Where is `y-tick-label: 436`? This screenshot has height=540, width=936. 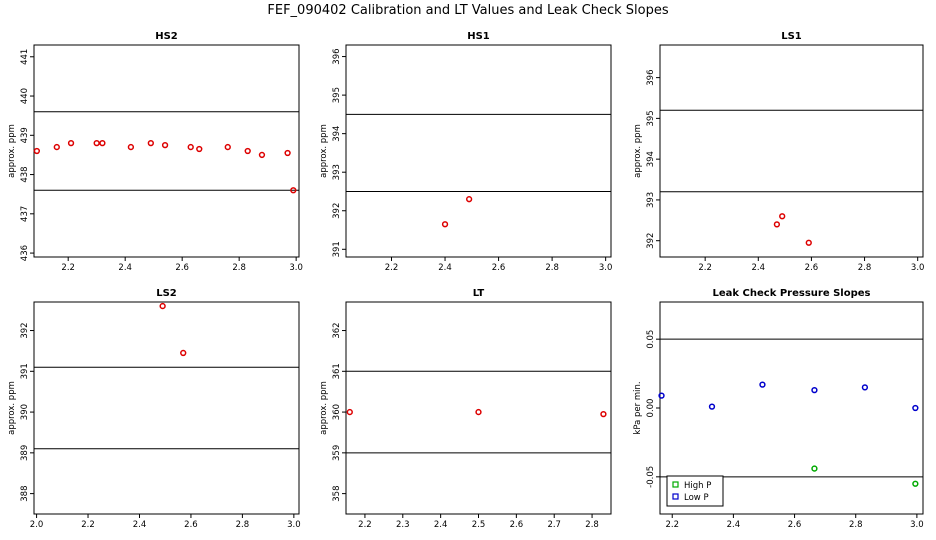 y-tick-label: 436 is located at coordinates (25, 253).